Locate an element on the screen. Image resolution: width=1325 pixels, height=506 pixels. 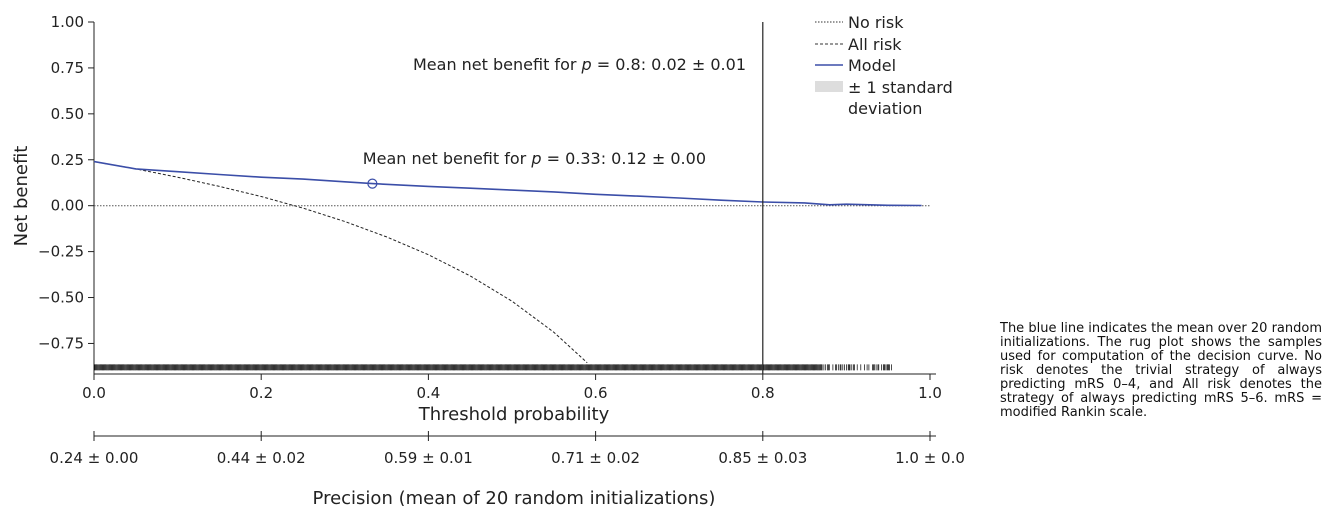
y-tick-label: 0.50 is located at coordinates (67, 114).